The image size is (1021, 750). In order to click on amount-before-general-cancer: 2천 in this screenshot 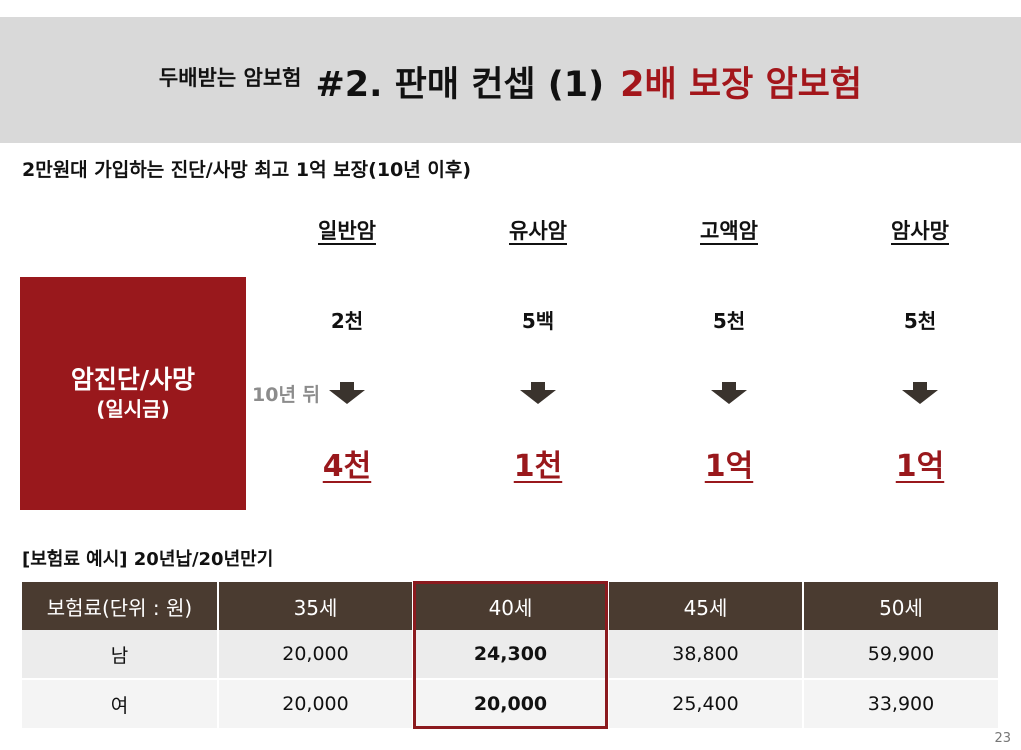, I will do `click(347, 321)`.